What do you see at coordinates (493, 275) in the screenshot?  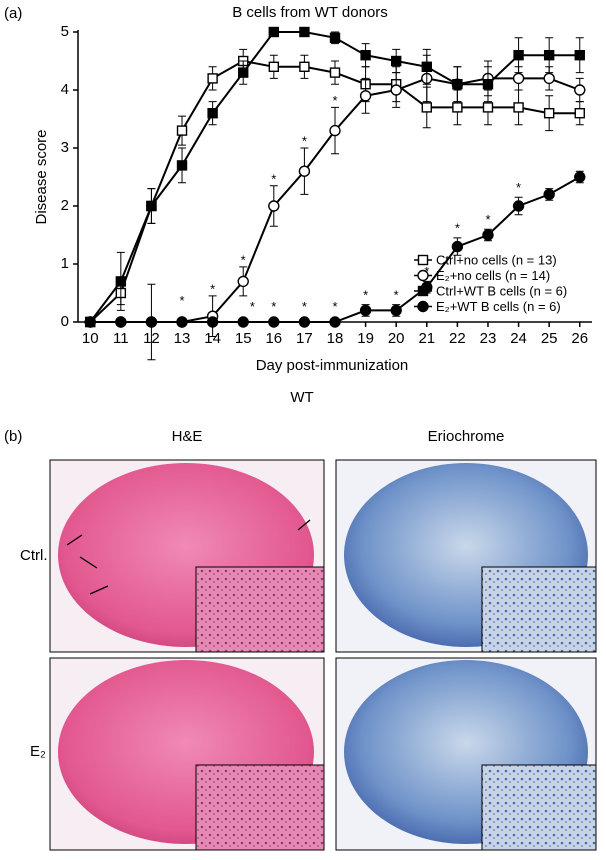 I see `legend-label: E₂+no cells (n = 14)` at bounding box center [493, 275].